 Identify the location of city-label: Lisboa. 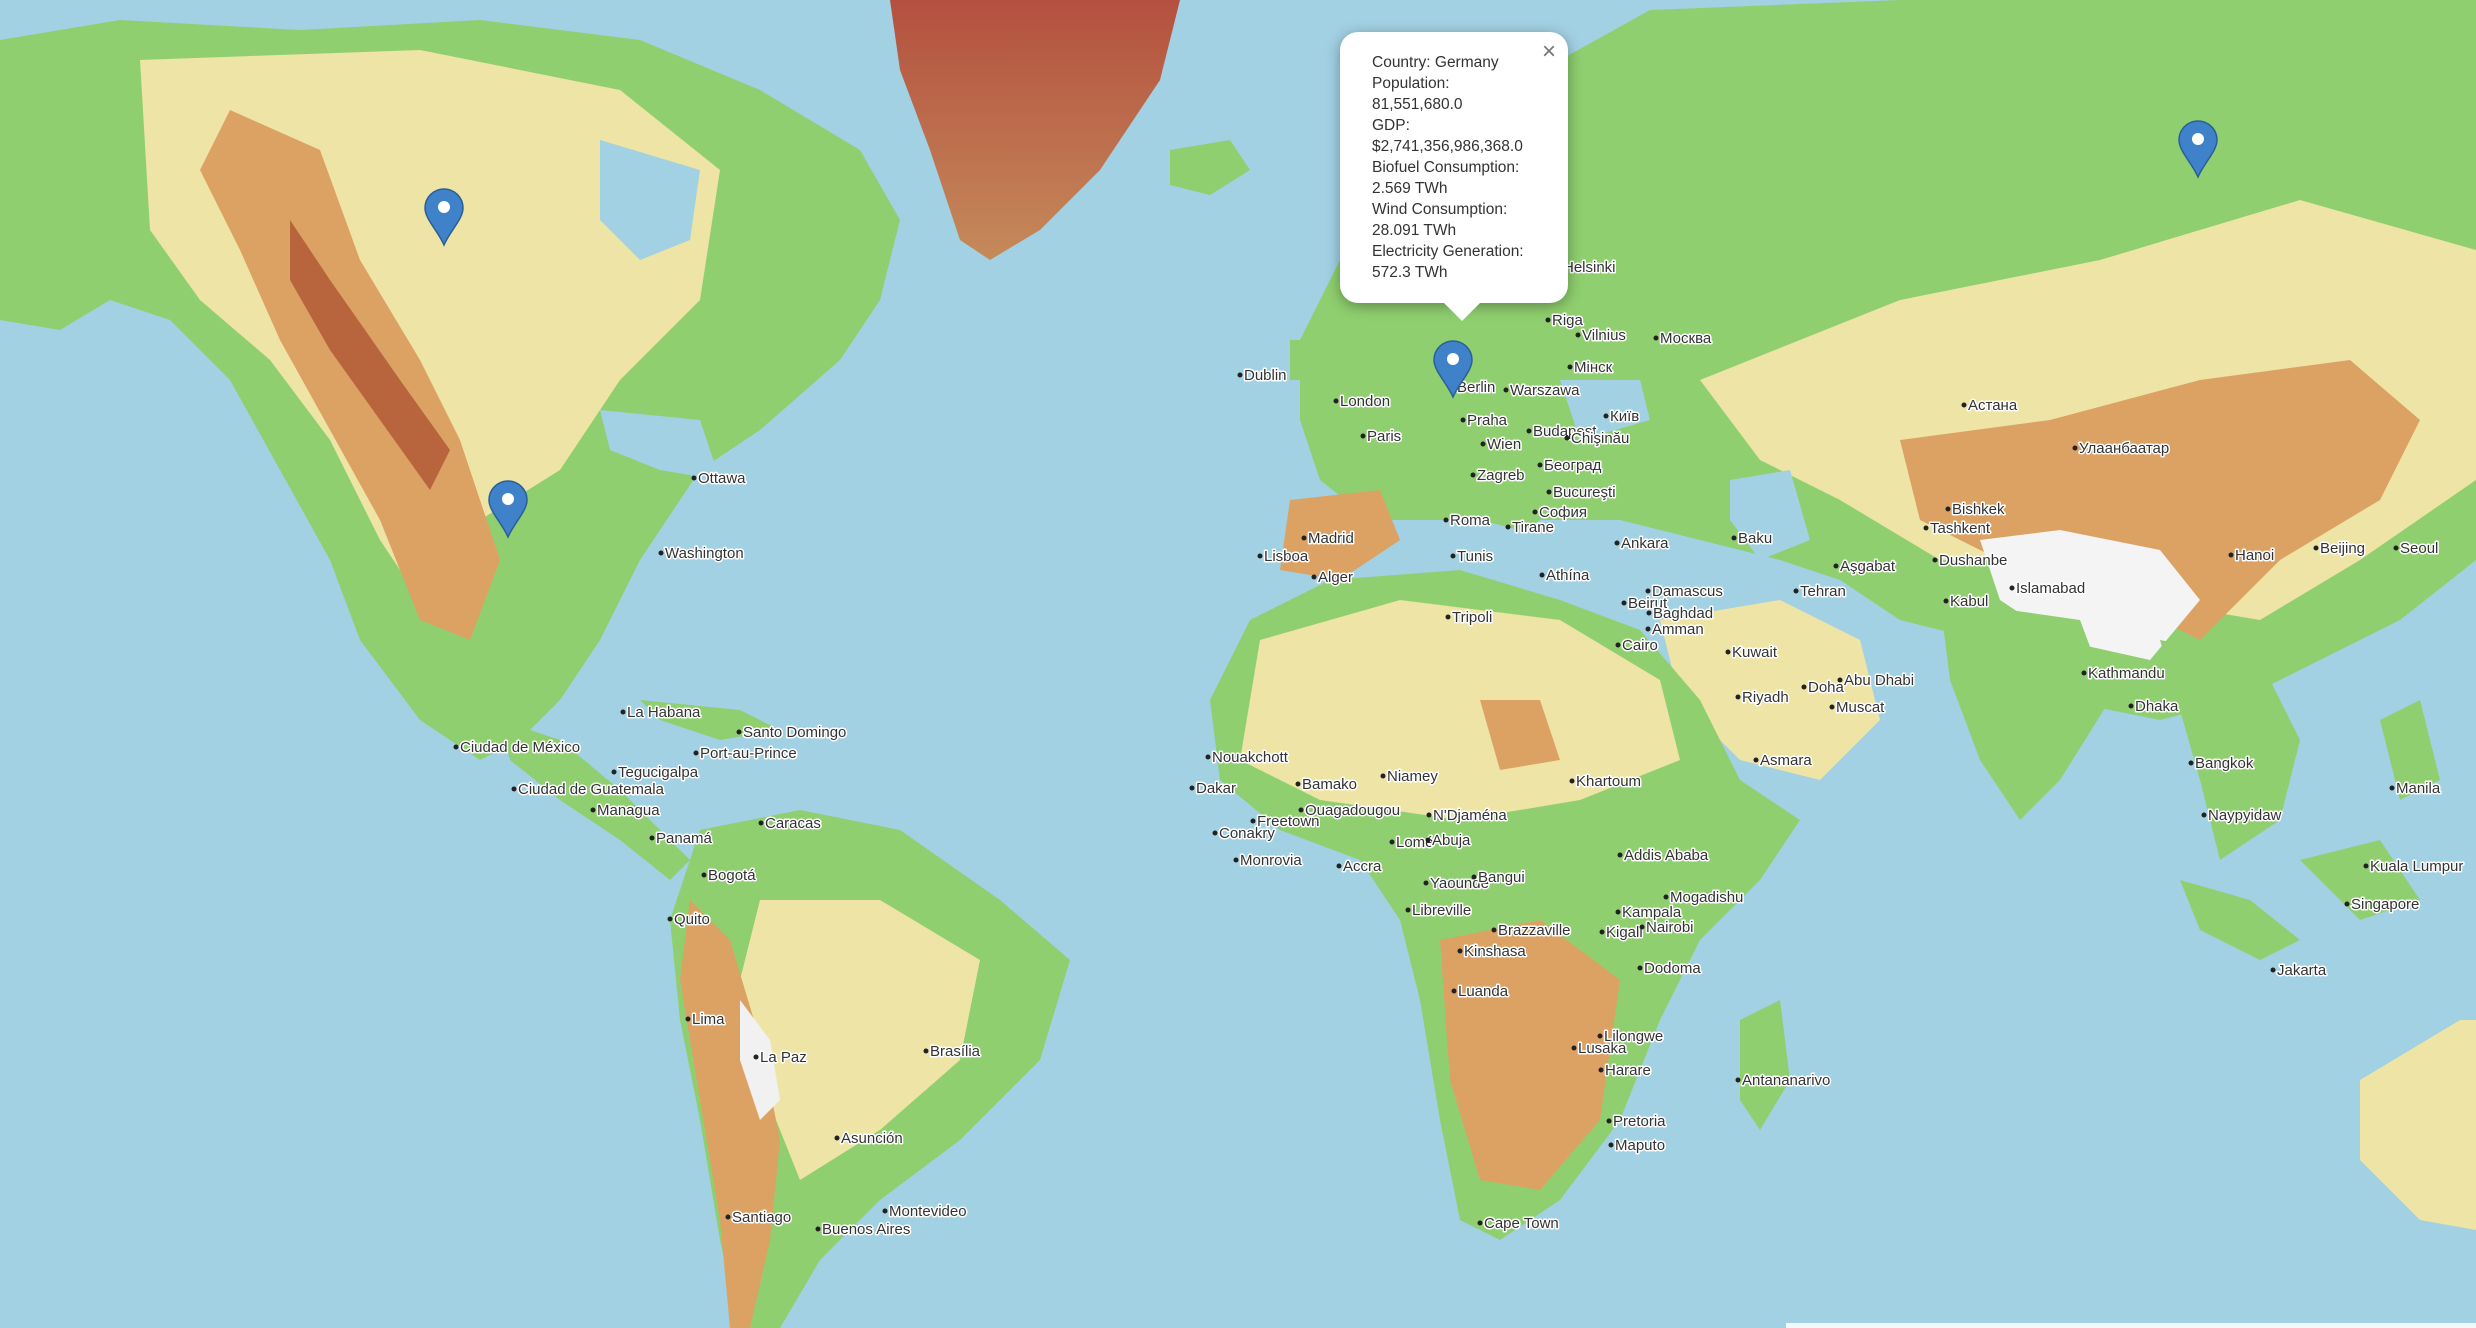
(1286, 556).